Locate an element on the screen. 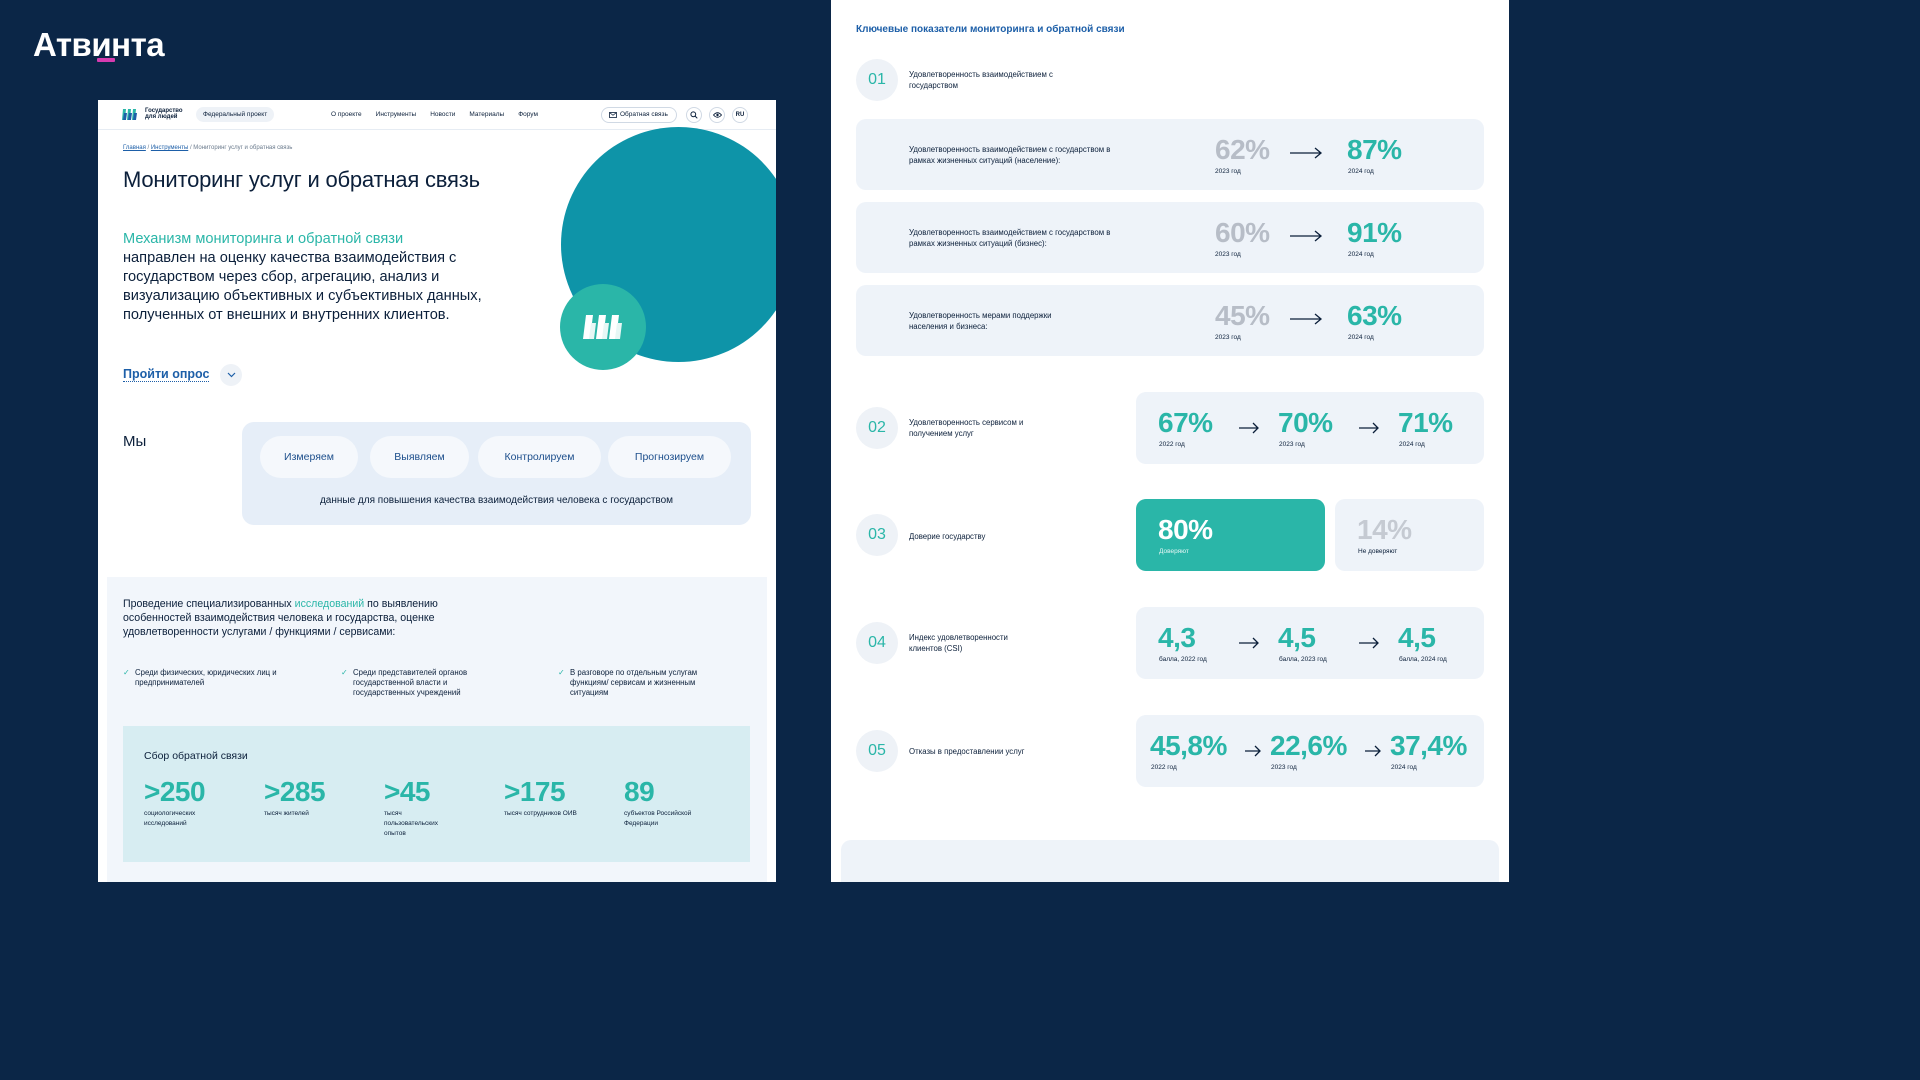  pill-control: Контролируем is located at coordinates (539, 457).